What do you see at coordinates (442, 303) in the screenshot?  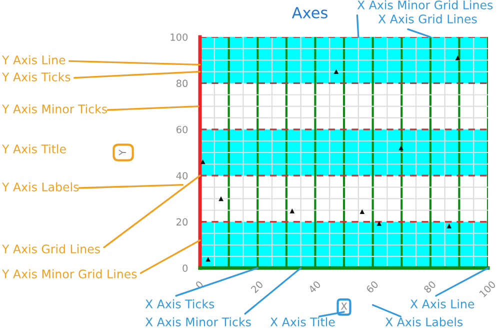 I see `annotation: X Axis Line` at bounding box center [442, 303].